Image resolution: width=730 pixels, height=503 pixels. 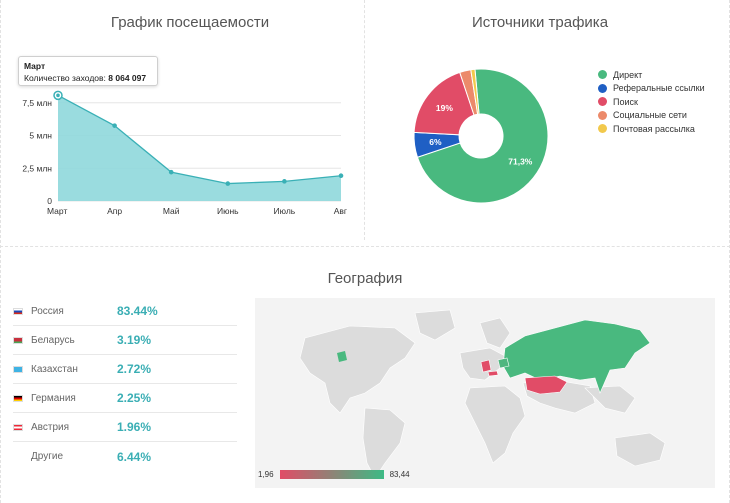 I want to click on germany-flag-icon, so click(x=18, y=398).